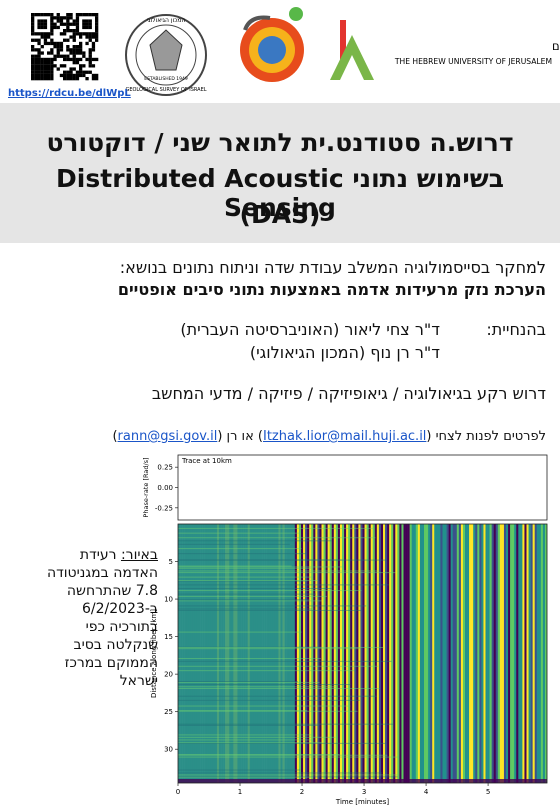  Describe the element at coordinates (272, 44) in the screenshot. I see `das-logo` at that location.